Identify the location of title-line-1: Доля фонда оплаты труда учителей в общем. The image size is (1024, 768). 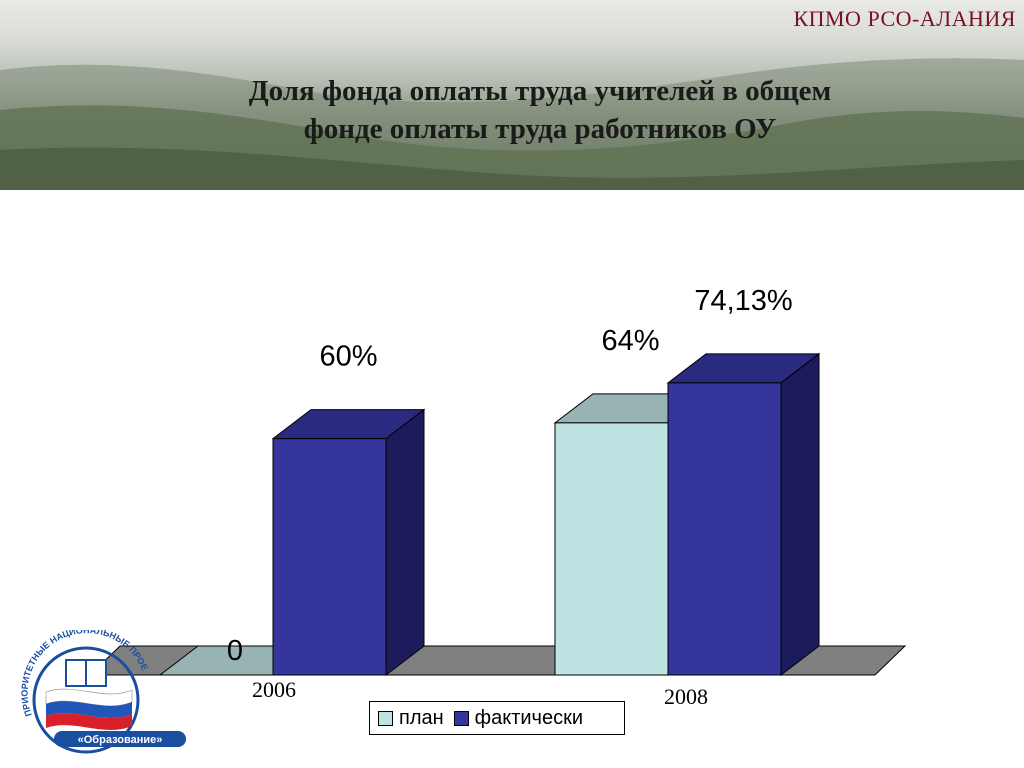
(540, 91).